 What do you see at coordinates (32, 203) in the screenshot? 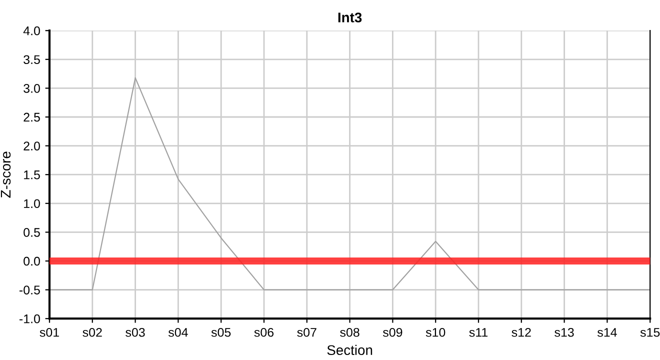
I see `y-tick-label: 1.0` at bounding box center [32, 203].